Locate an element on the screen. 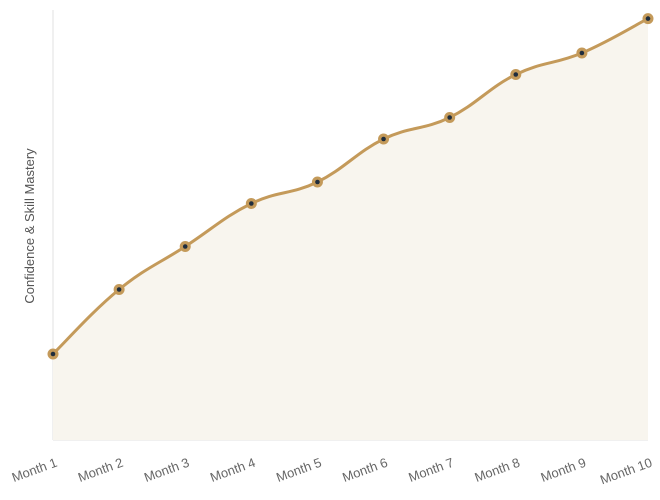 Image resolution: width=660 pixels, height=500 pixels. x-tick-label: Month 6 is located at coordinates (364, 470).